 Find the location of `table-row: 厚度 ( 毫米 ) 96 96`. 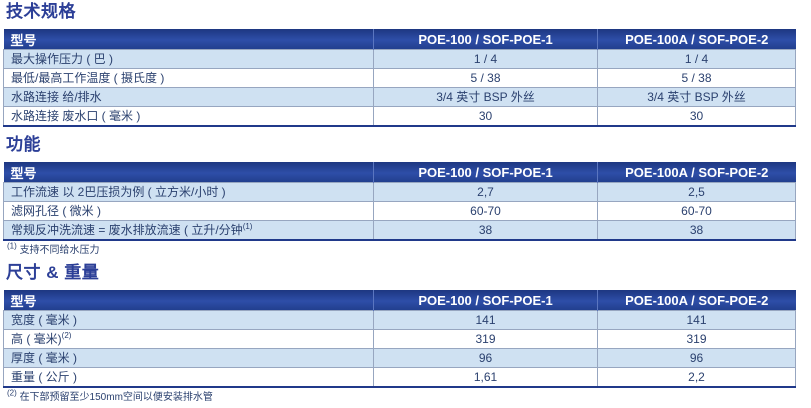

table-row: 厚度 ( 毫米 ) 96 96 is located at coordinates (399, 358).